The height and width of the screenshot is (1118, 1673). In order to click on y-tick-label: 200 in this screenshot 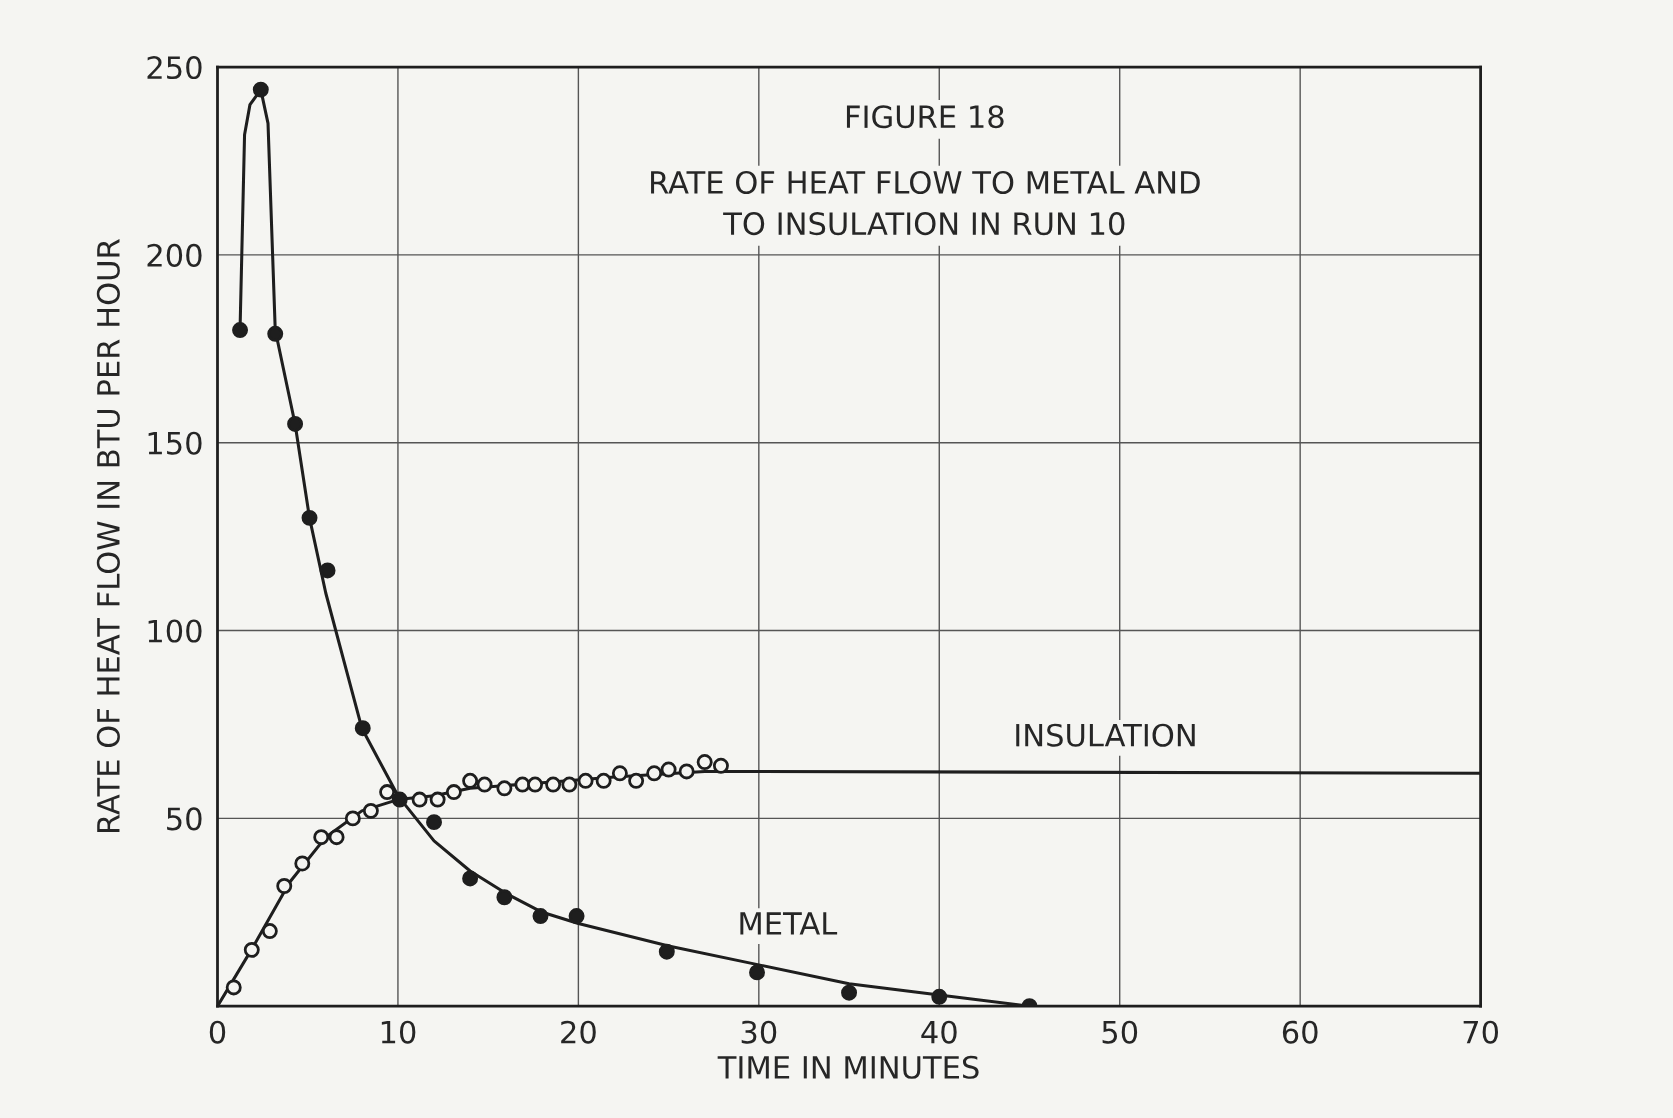, I will do `click(174, 255)`.